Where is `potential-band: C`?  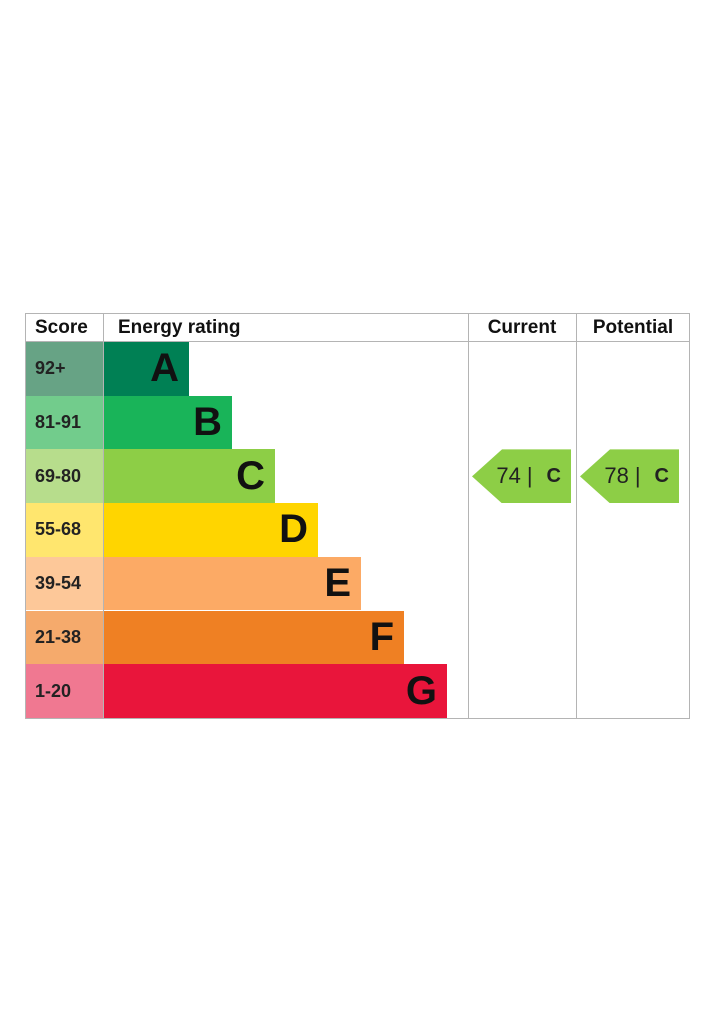
potential-band: C is located at coordinates (661, 475).